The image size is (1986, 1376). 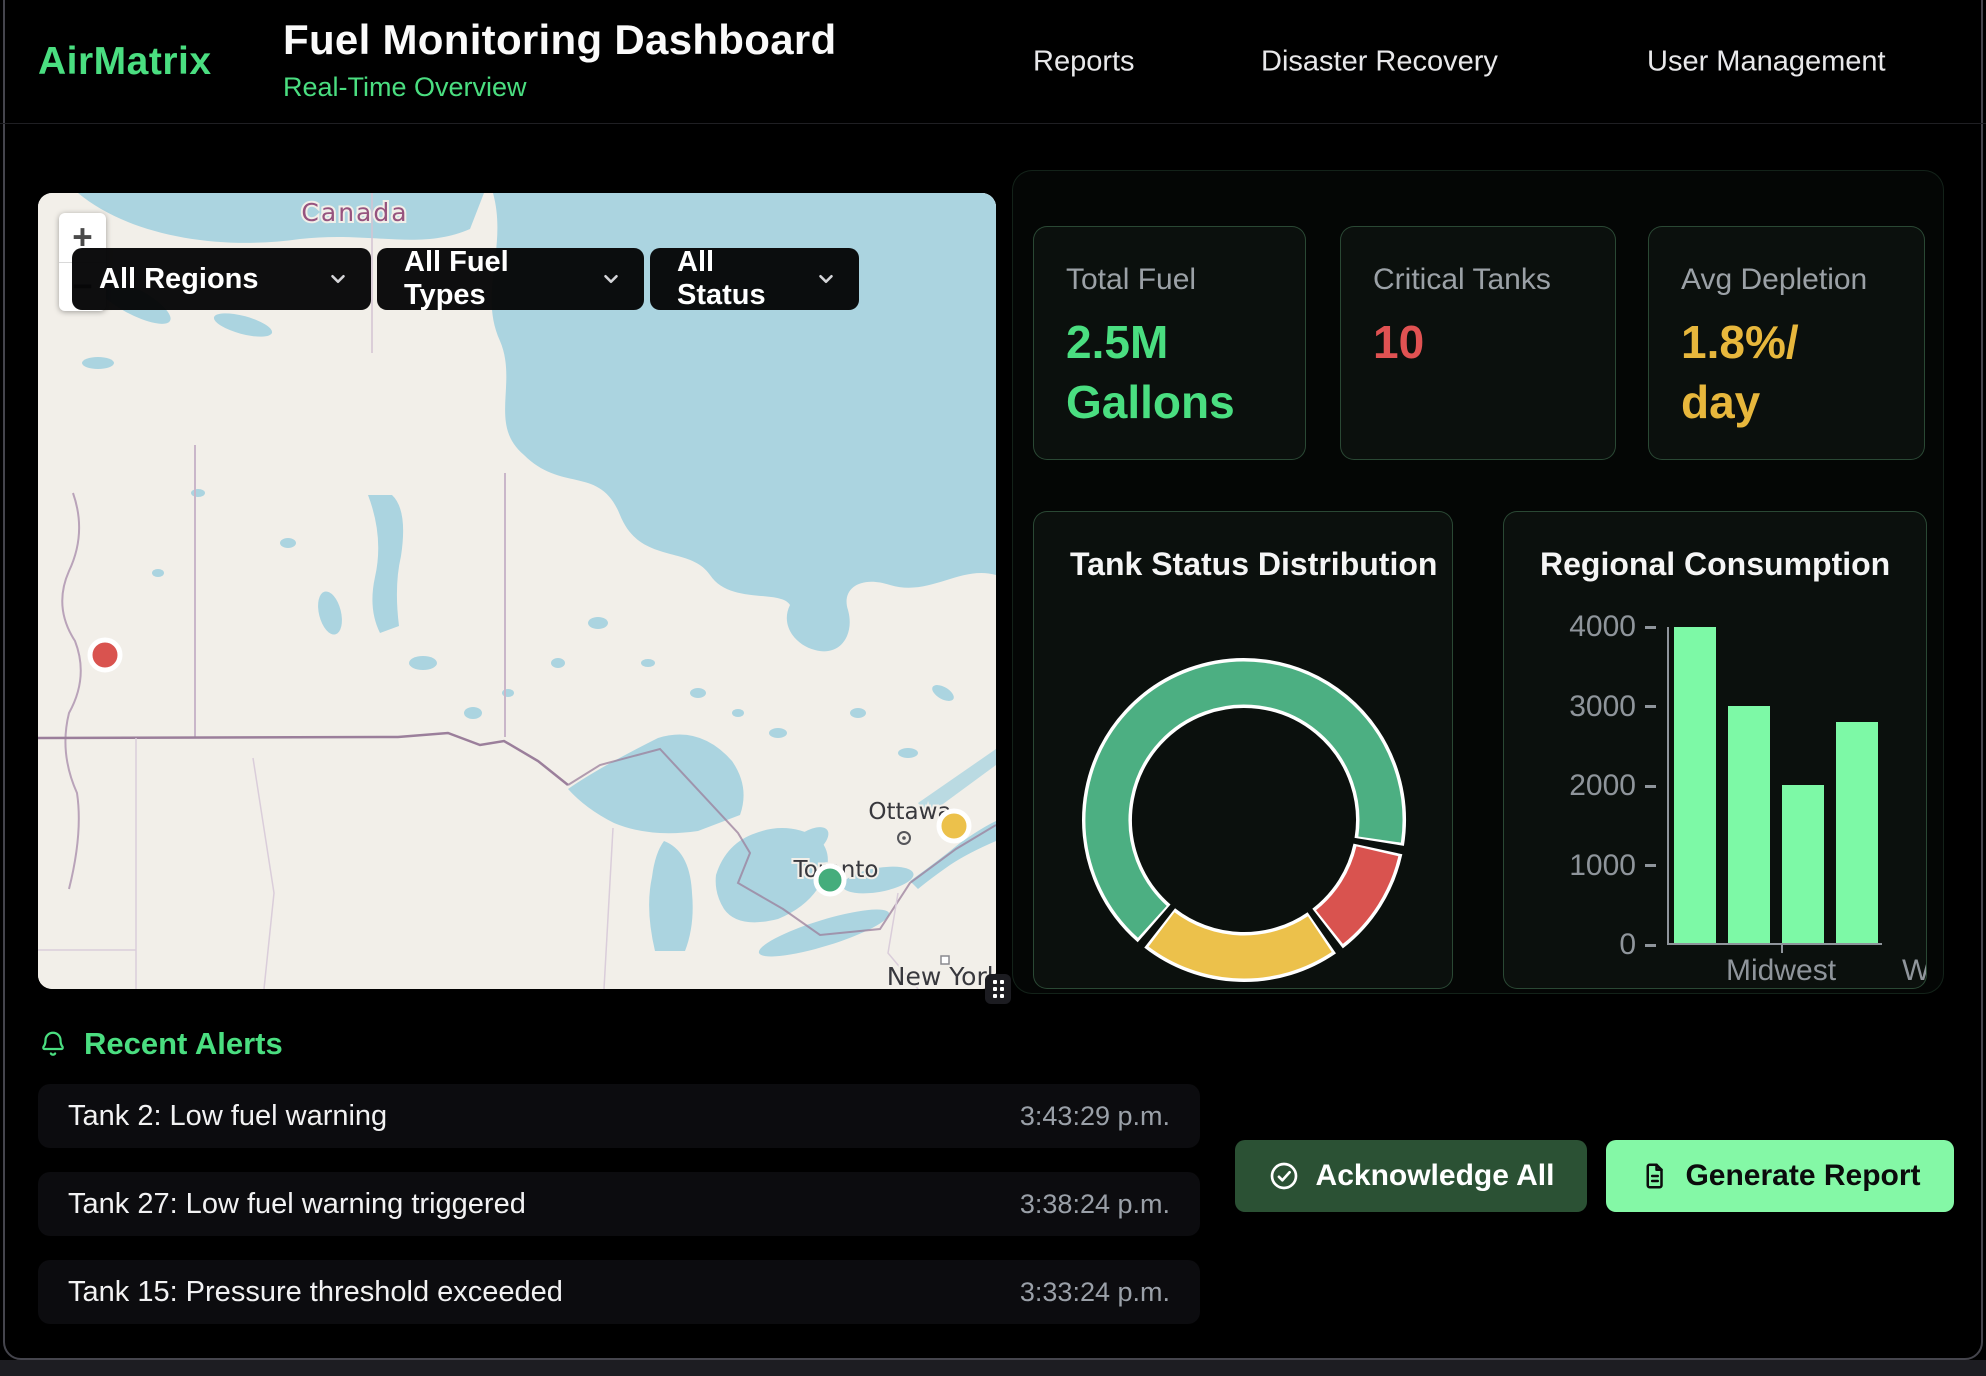 What do you see at coordinates (315, 1291) in the screenshot?
I see `alert-message: Tank 15: Pressure threshold exceeded` at bounding box center [315, 1291].